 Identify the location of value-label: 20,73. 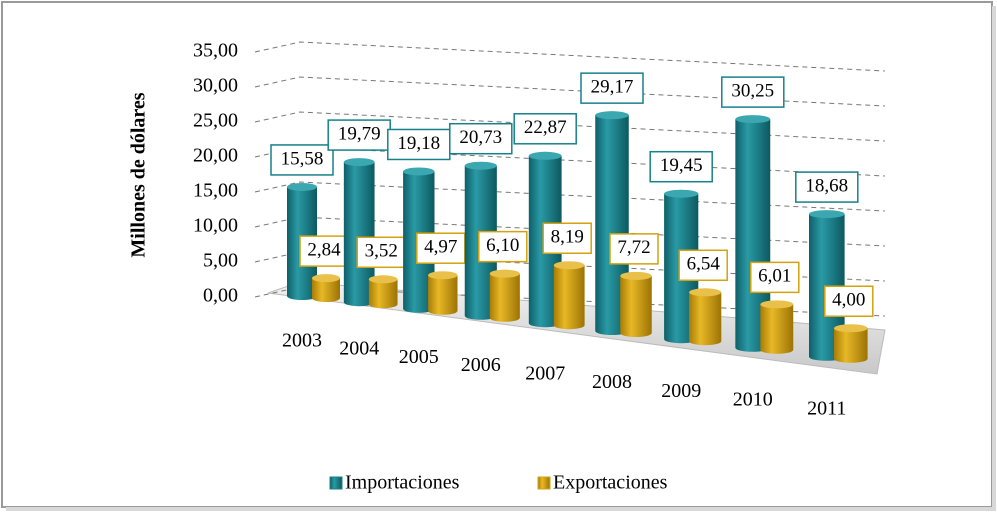
(480, 137).